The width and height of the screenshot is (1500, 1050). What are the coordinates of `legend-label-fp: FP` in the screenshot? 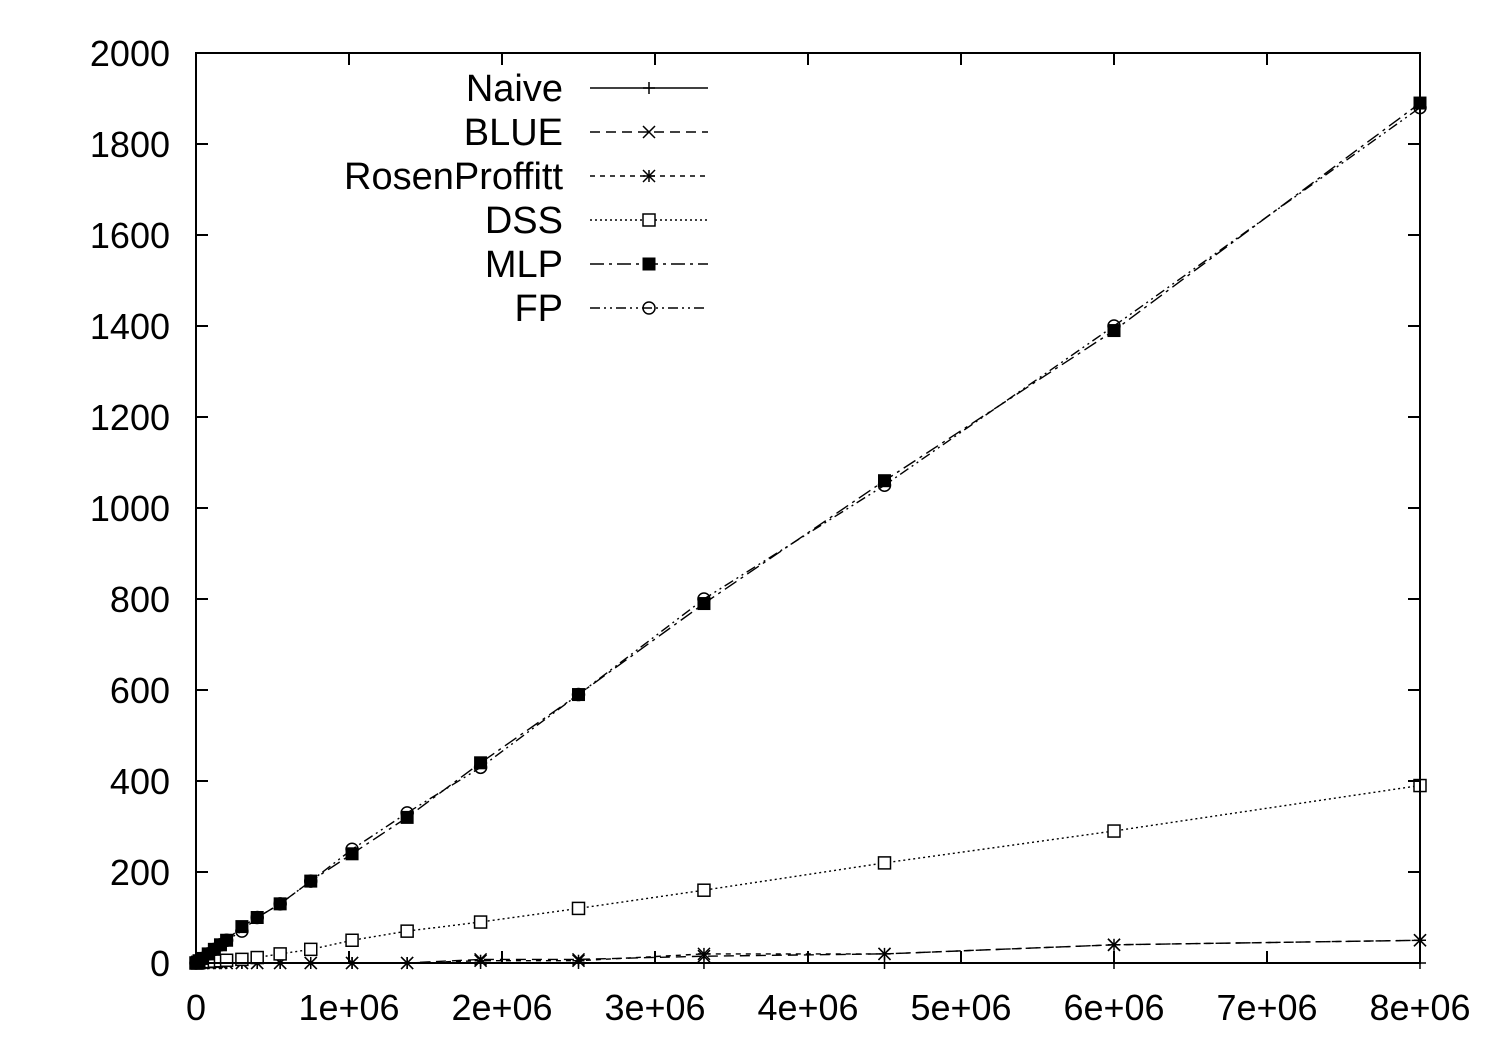 It's located at (538, 309).